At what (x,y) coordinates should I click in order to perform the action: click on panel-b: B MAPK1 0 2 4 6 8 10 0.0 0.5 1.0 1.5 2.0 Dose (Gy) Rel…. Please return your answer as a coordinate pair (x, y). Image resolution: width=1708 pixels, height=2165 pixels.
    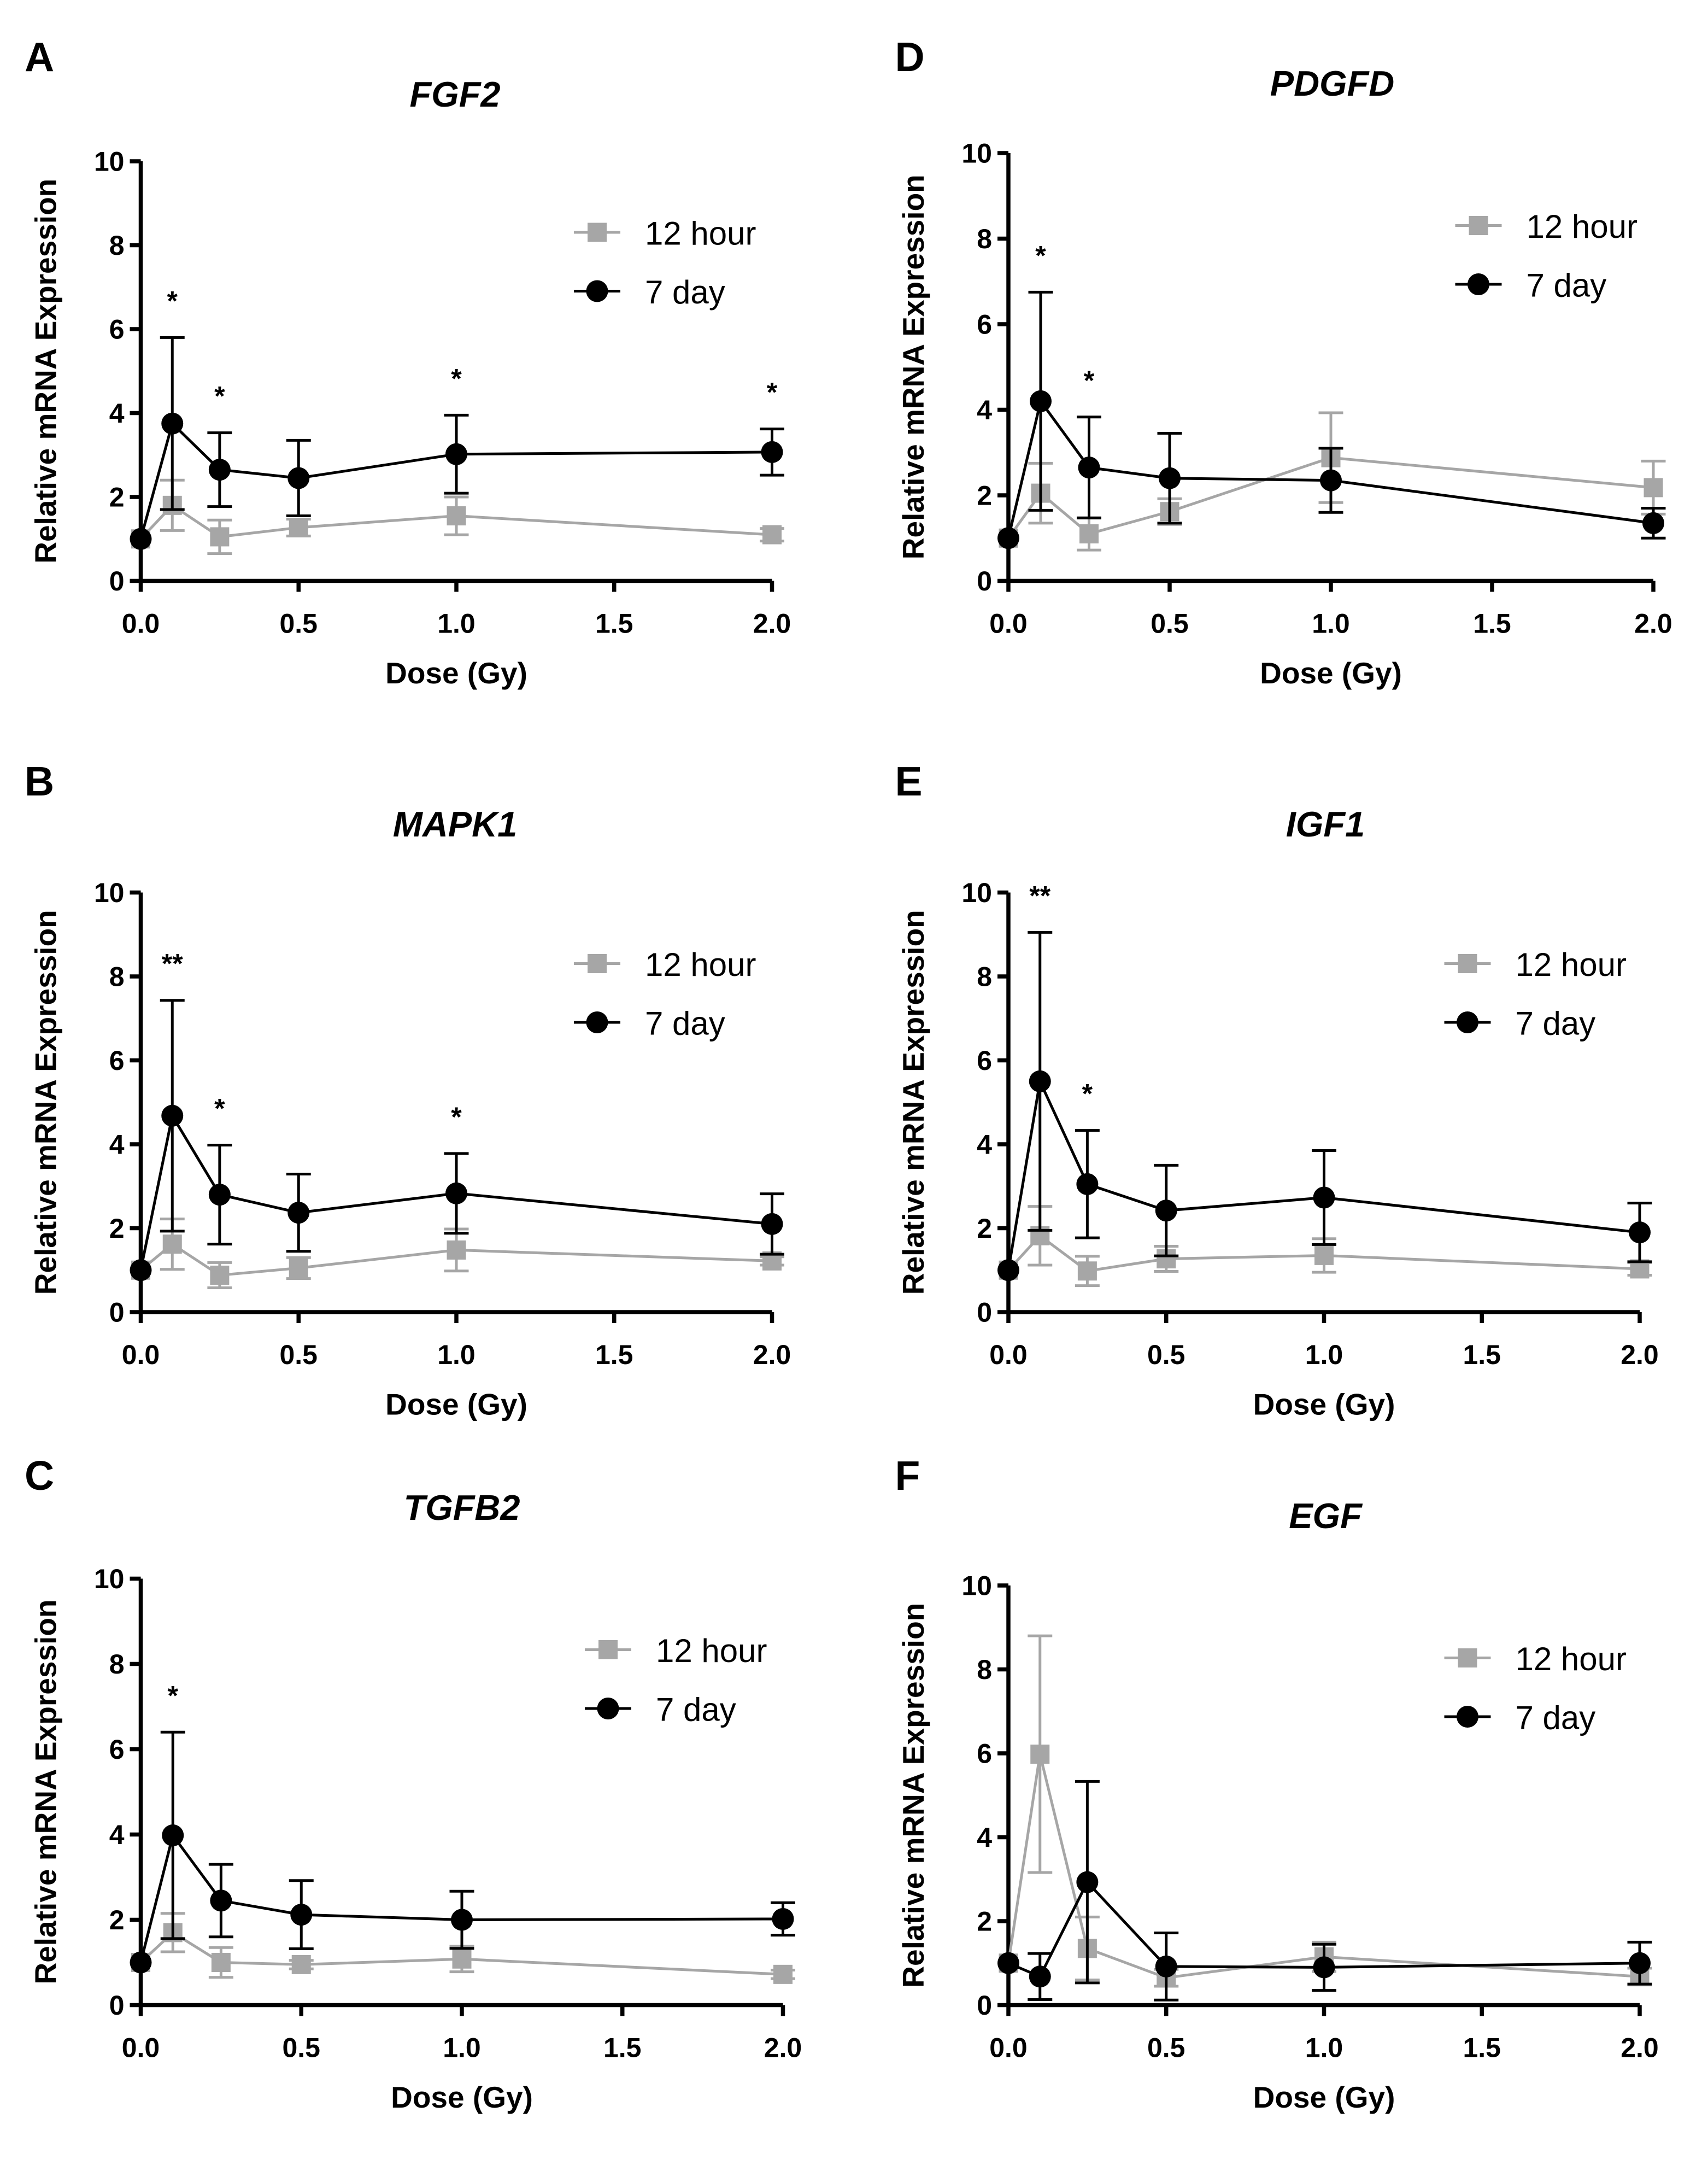
    Looking at the image, I should click on (408, 1089).